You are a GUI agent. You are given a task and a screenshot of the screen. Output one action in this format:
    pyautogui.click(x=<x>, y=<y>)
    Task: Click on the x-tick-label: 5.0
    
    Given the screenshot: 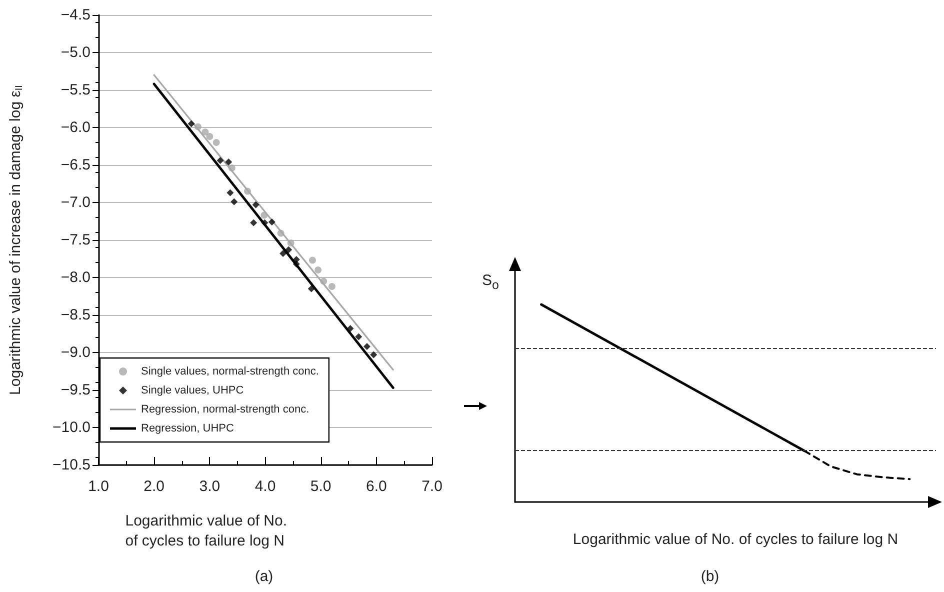 What is the action you would take?
    pyautogui.click(x=321, y=486)
    